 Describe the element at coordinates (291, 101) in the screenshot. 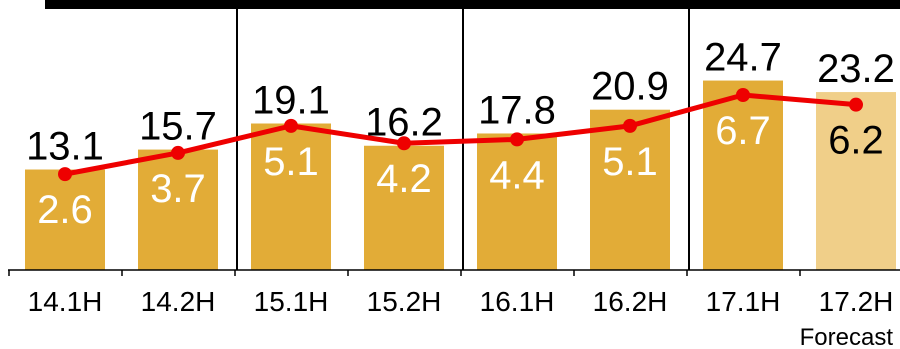

I see `bar-value-label: 19.1` at that location.